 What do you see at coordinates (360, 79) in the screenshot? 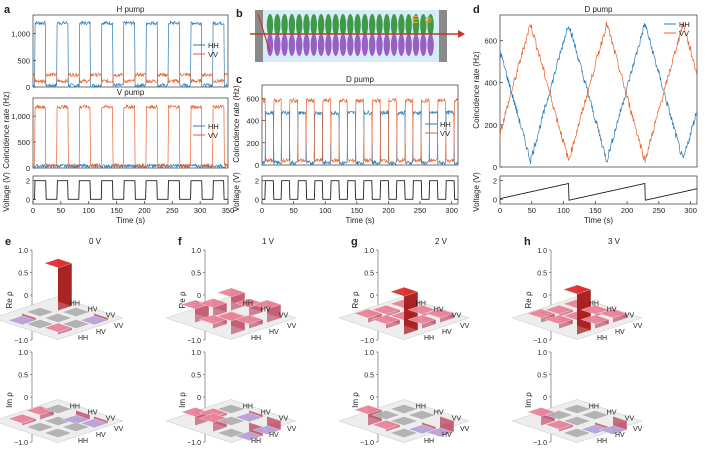
I see `plot-title: D pump` at bounding box center [360, 79].